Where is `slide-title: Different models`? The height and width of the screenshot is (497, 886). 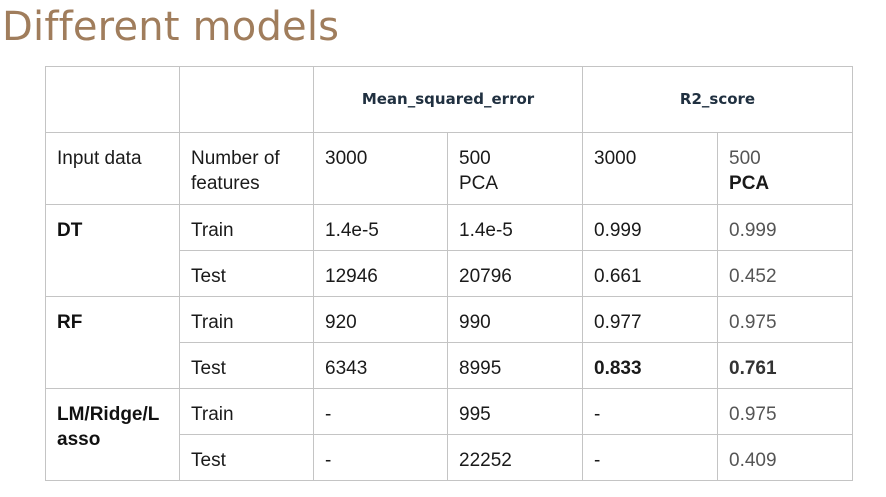
slide-title: Different models is located at coordinates (171, 27).